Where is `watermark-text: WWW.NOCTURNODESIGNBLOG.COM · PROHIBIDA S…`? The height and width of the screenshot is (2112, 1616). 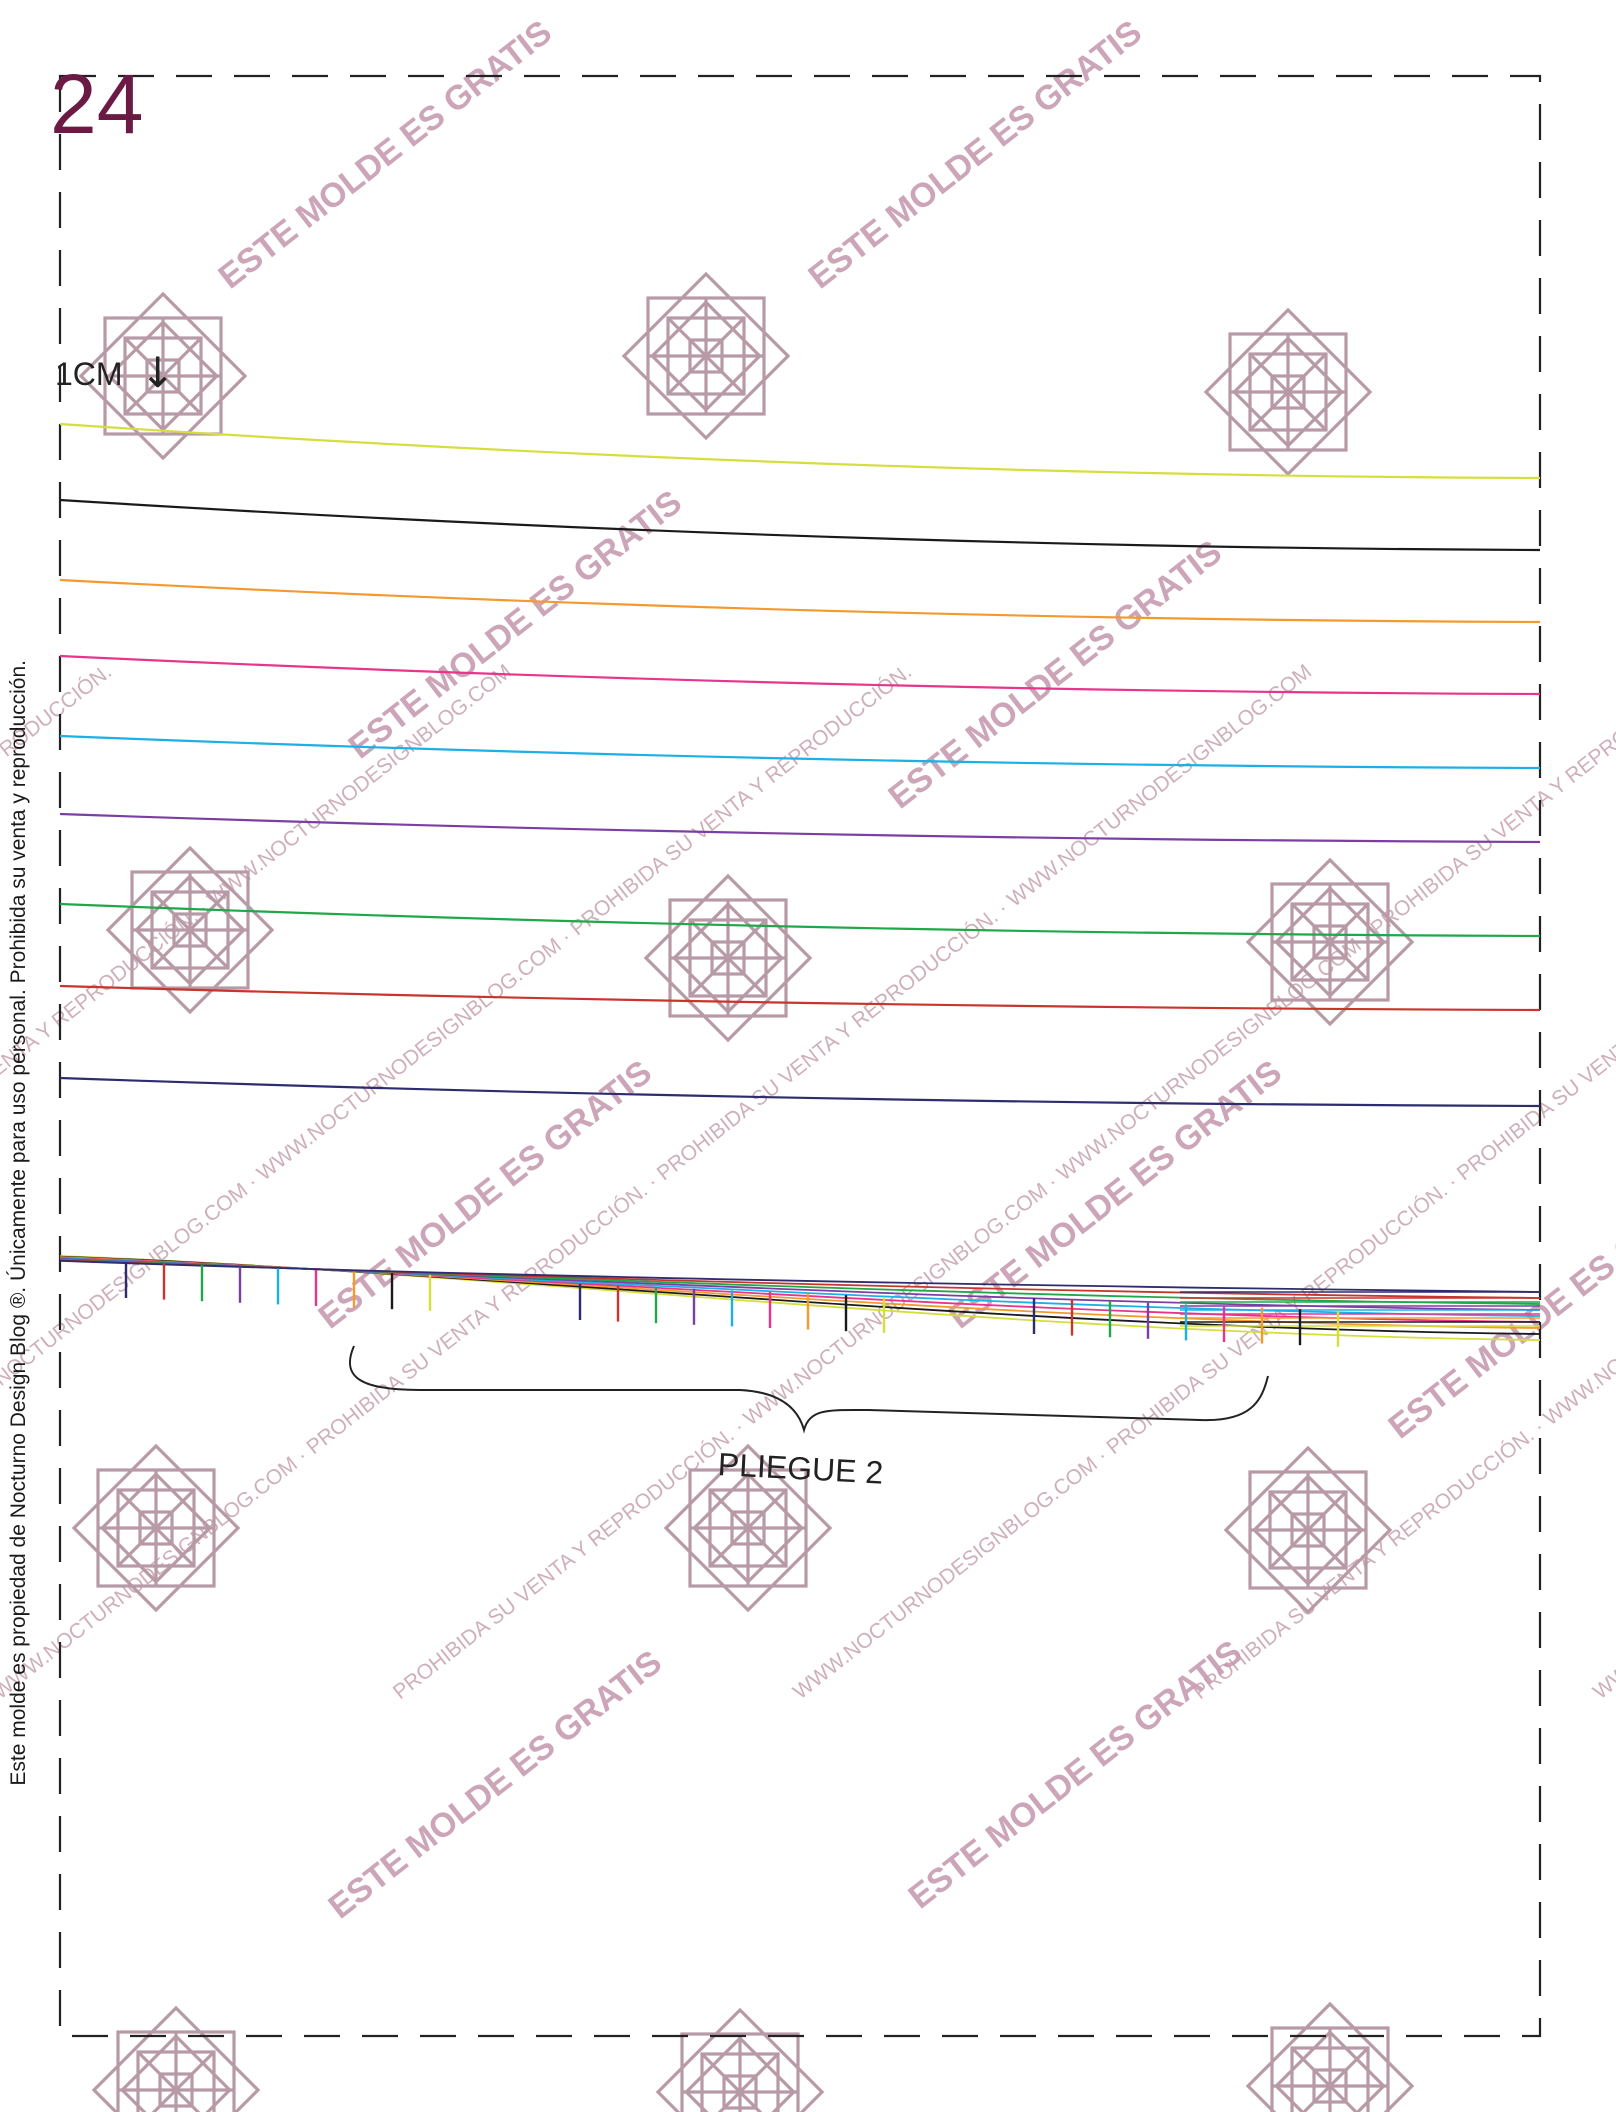 watermark-text: WWW.NOCTURNODESIGNBLOG.COM · PROHIBIDA S… is located at coordinates (1602, 1182).